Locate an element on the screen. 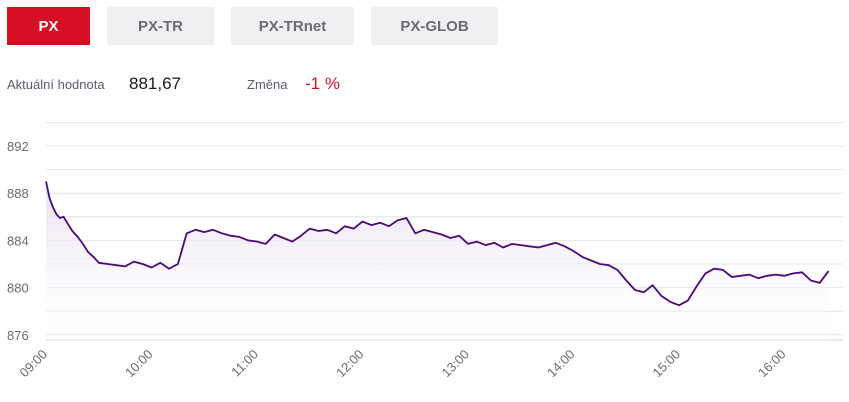 Image resolution: width=849 pixels, height=402 pixels. change-label: Změna is located at coordinates (267, 84).